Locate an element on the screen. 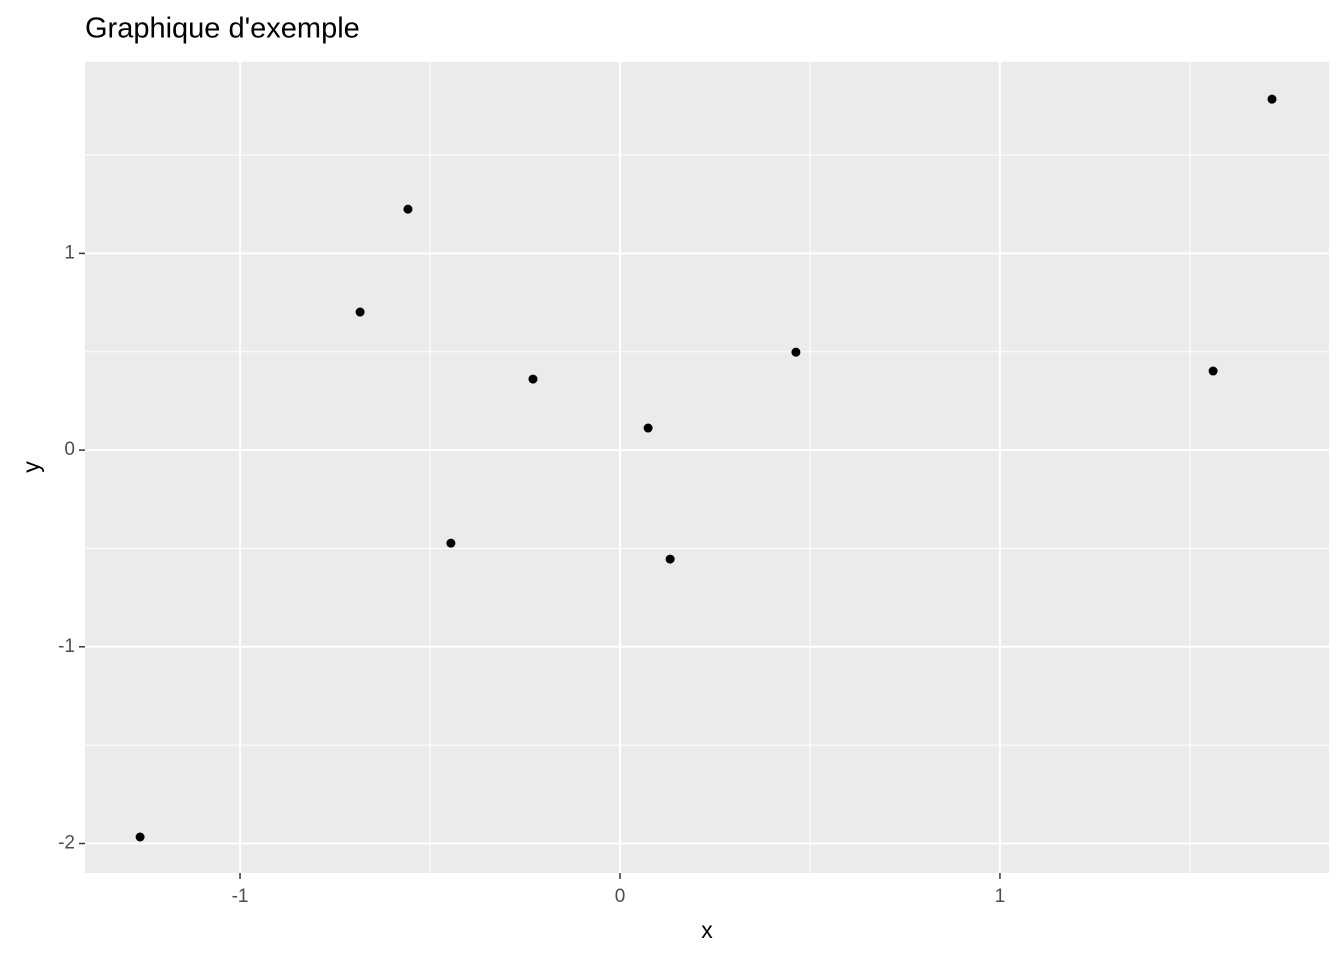  y-tick-label: 0 is located at coordinates (69, 449).